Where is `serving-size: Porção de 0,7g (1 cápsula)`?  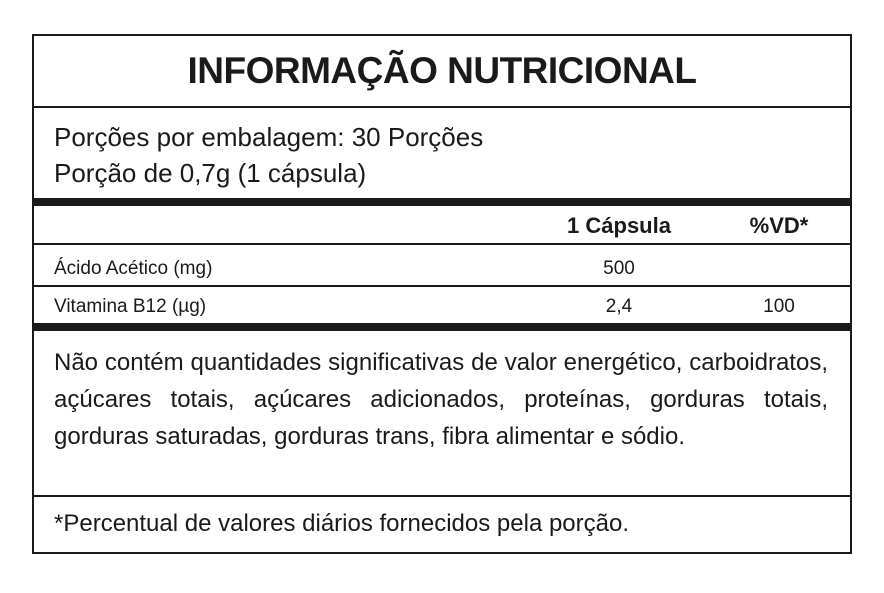 serving-size: Porção de 0,7g (1 cápsula) is located at coordinates (210, 173).